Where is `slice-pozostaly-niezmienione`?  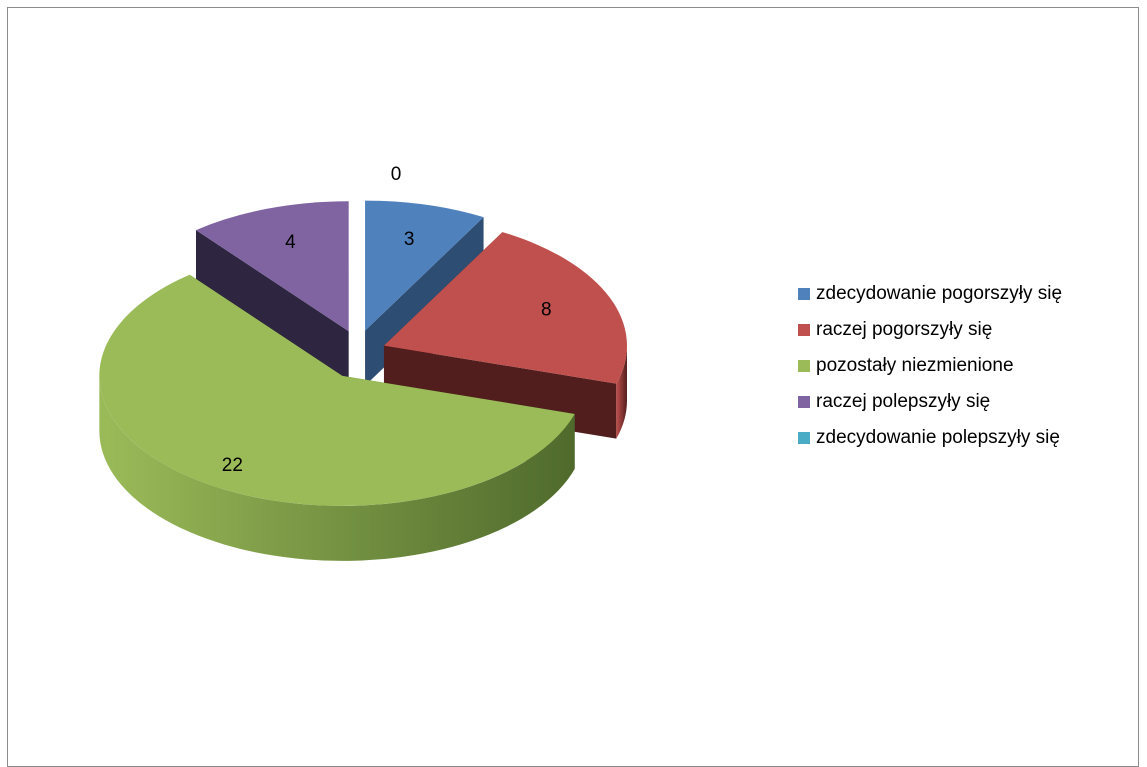
slice-pozostaly-niezmienione is located at coordinates (337, 390).